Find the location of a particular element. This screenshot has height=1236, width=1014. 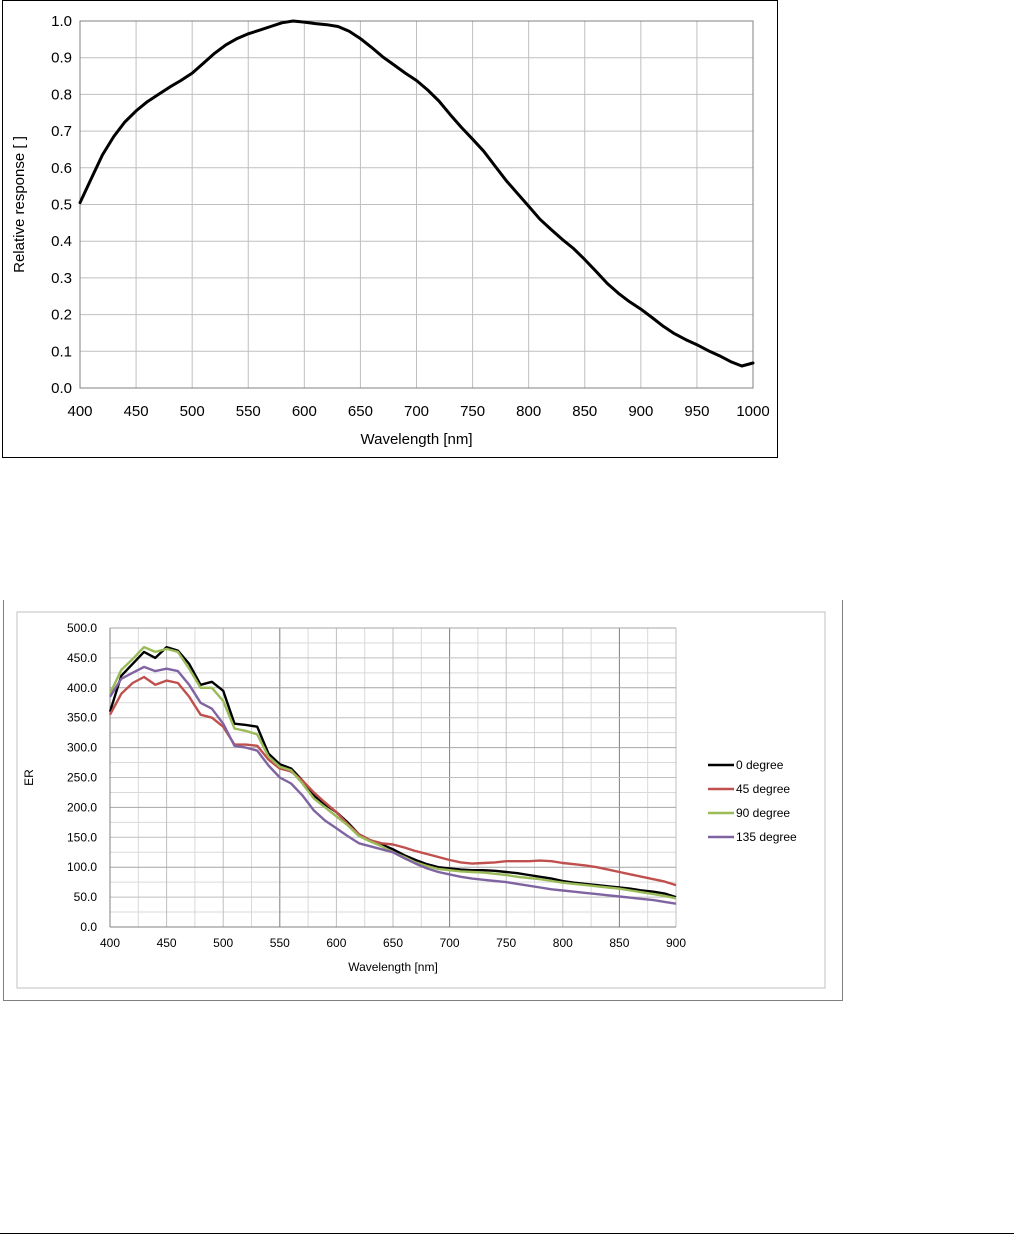

x-tick-label: 950 is located at coordinates (696, 411).